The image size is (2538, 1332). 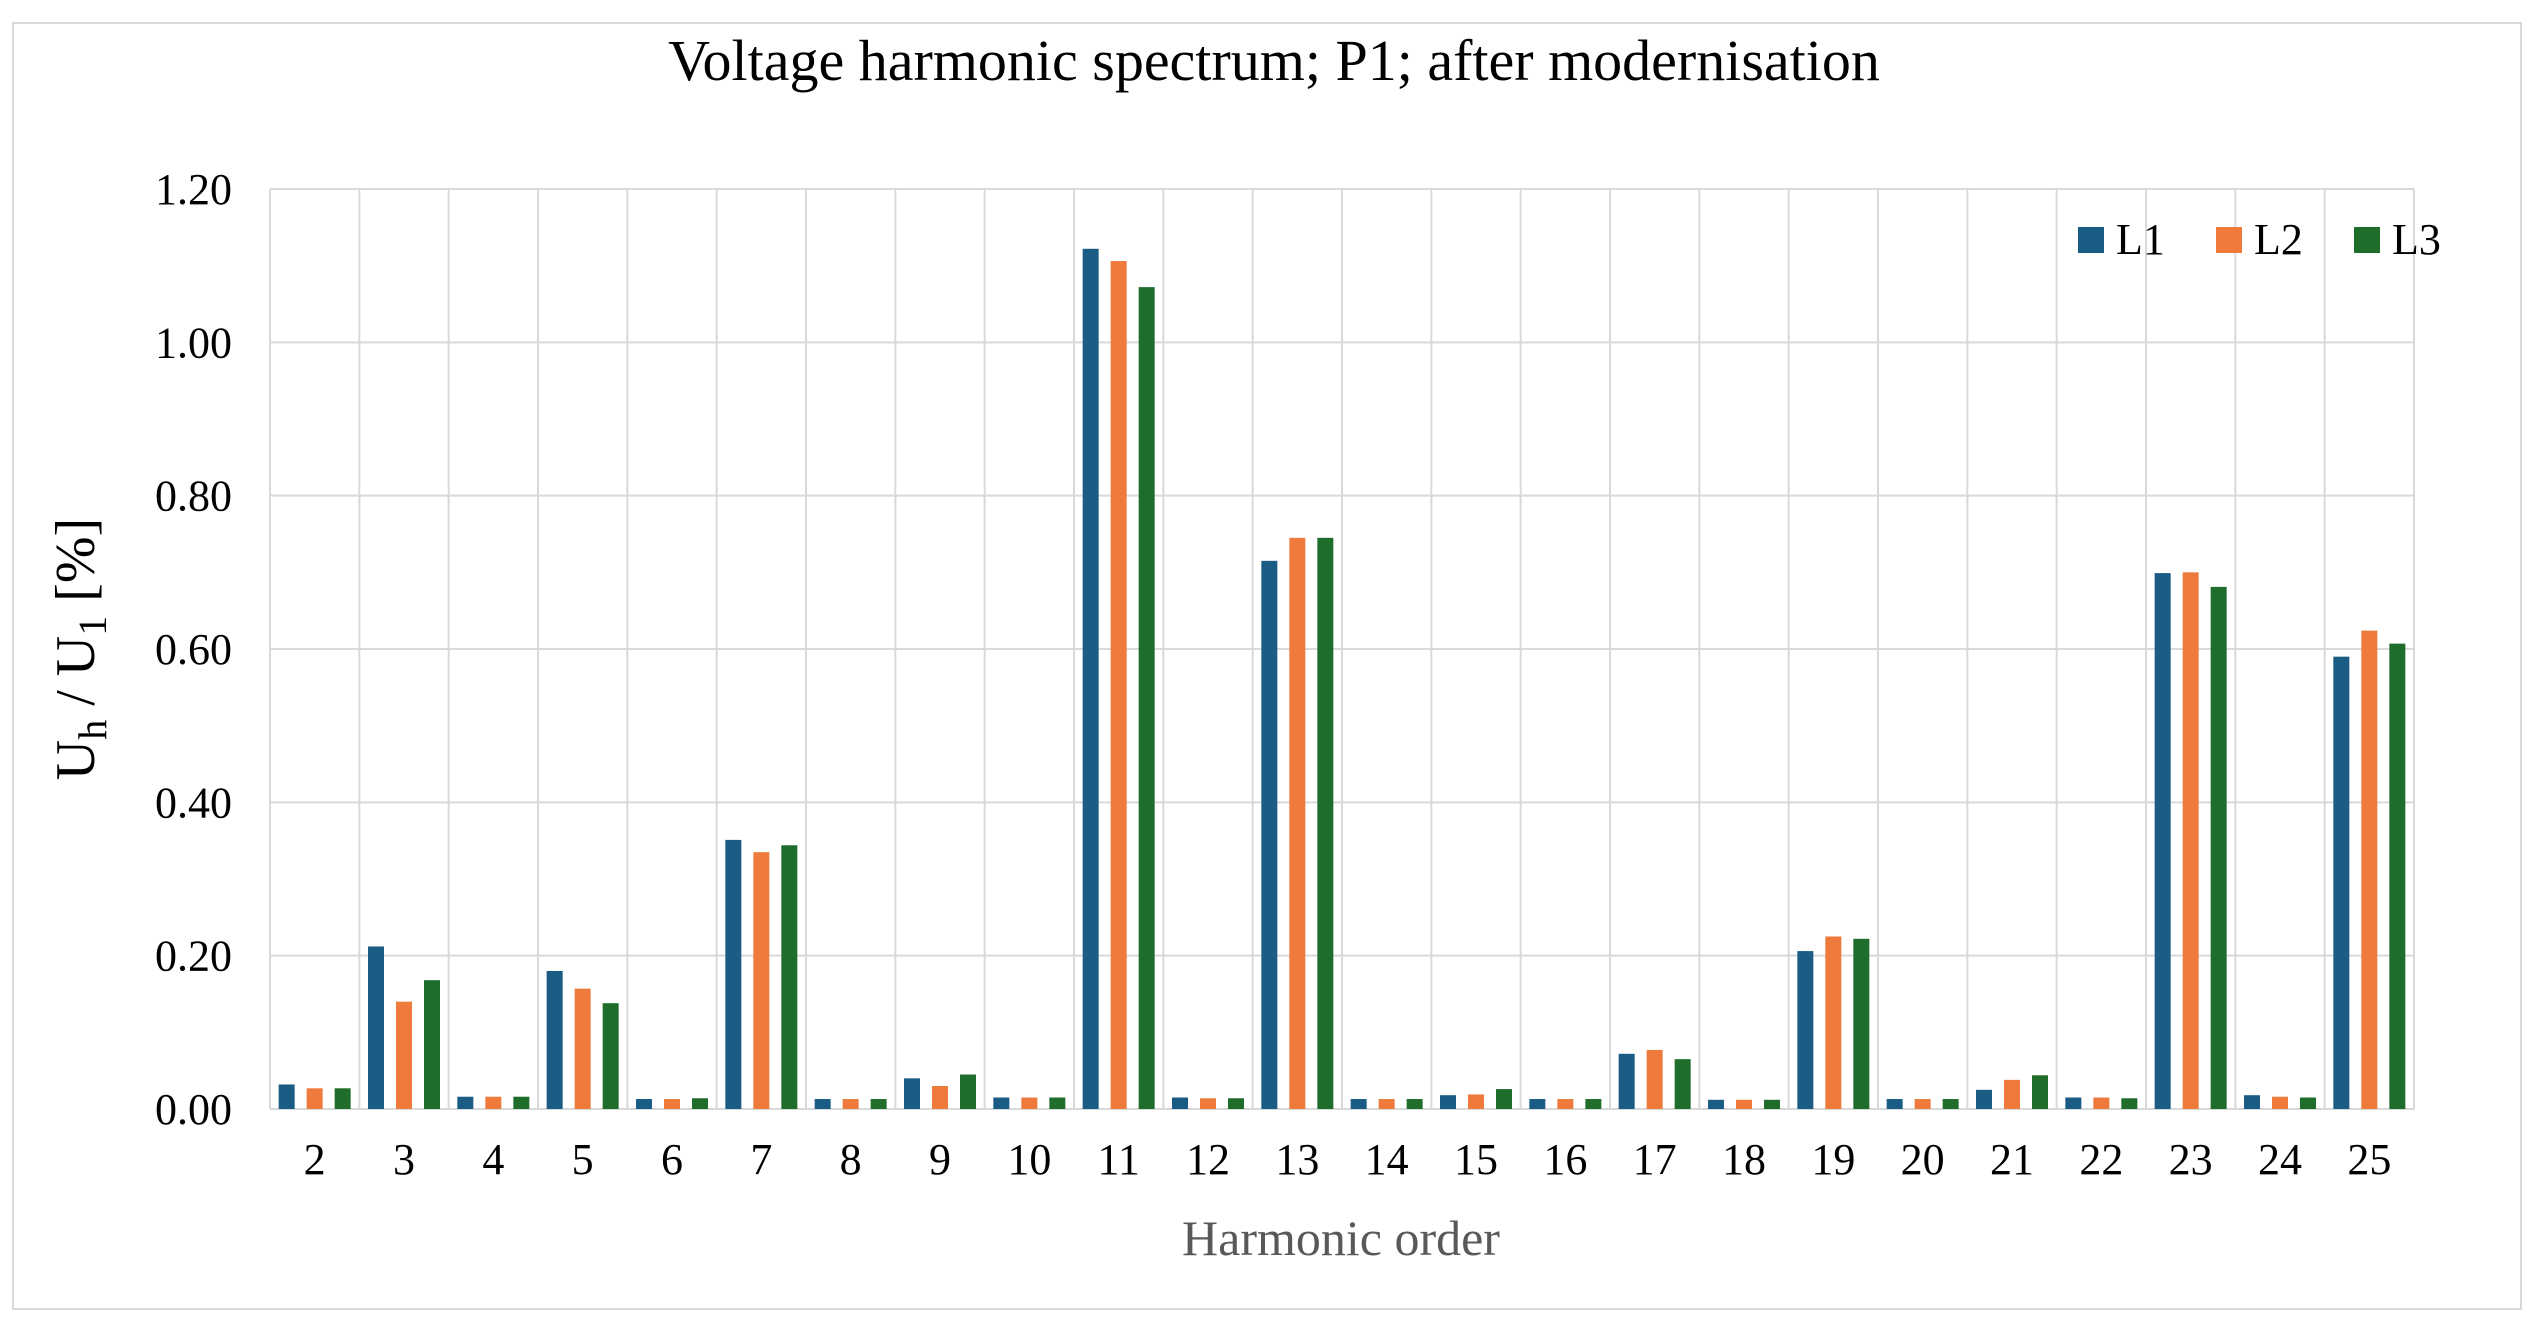 I want to click on x-axis-label: Harmonic order, so click(x=1341, y=1238).